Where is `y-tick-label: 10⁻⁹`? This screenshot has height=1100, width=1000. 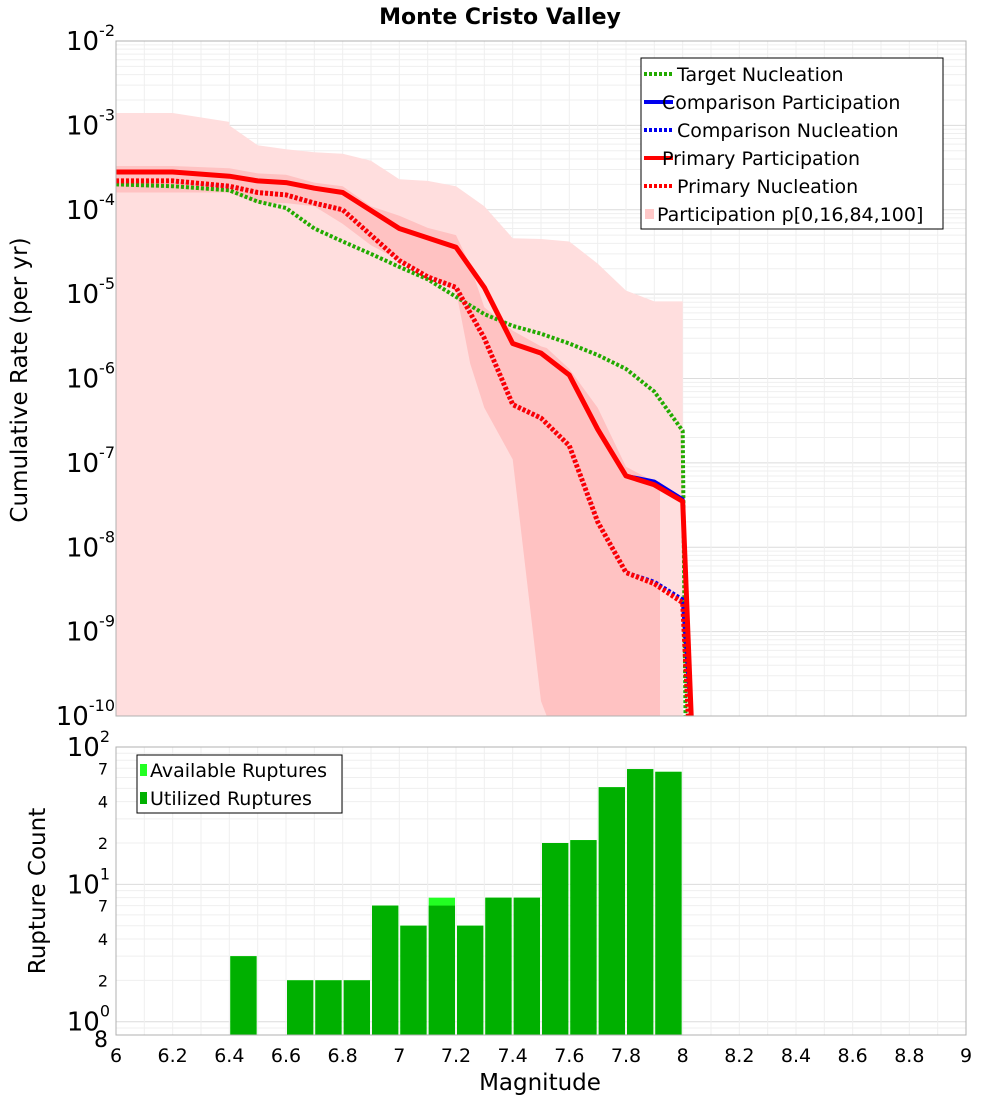 y-tick-label: 10⁻⁹ is located at coordinates (90, 630).